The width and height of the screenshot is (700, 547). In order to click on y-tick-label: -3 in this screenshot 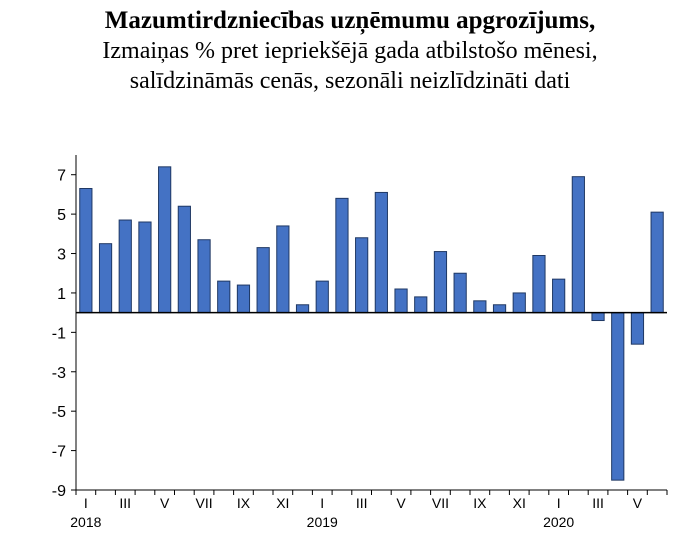, I will do `click(59, 373)`.